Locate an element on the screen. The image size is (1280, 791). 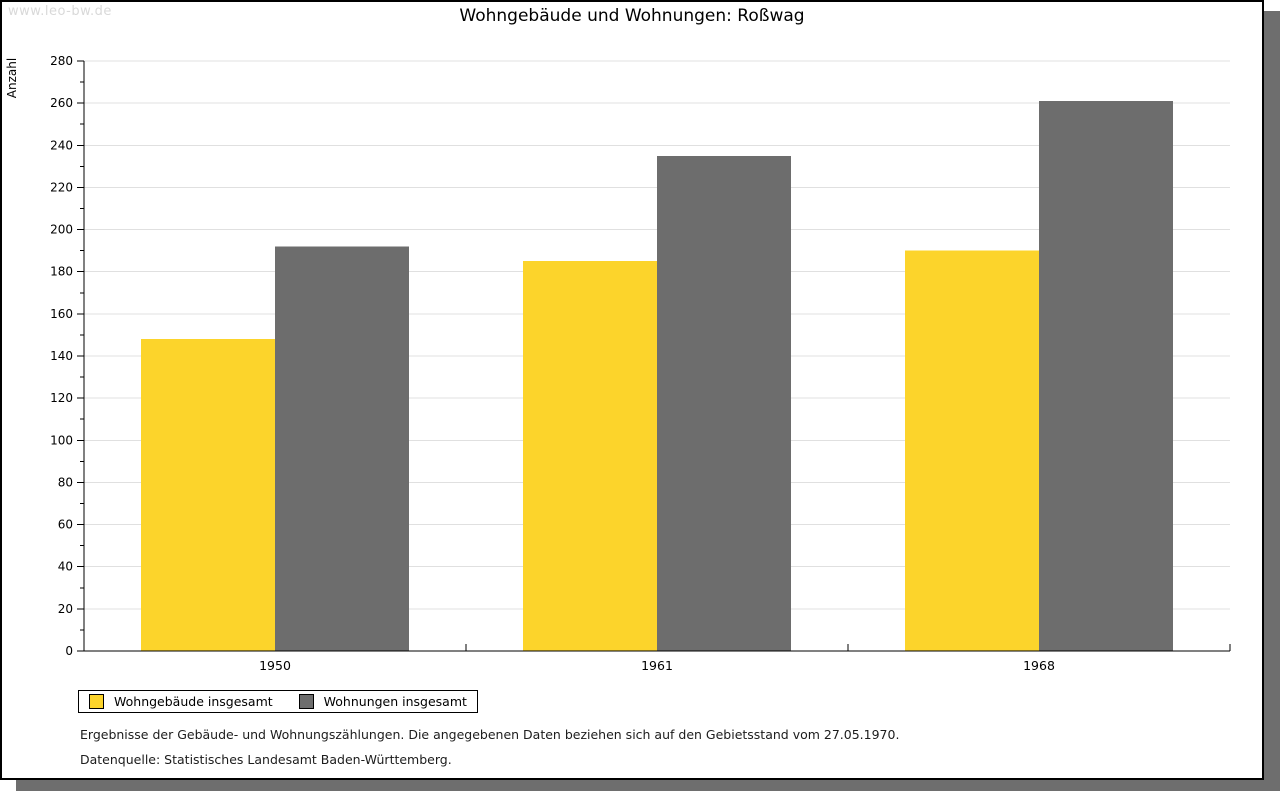
legend-swatch-wohngebaeude is located at coordinates (96, 701).